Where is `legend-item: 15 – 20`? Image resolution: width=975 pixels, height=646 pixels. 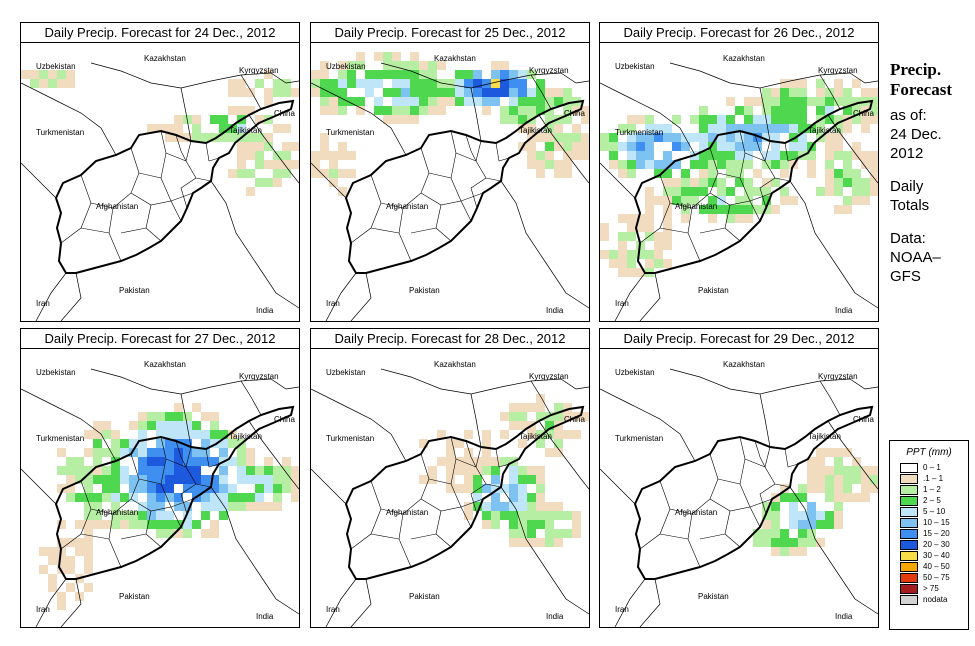 legend-item: 15 – 20 is located at coordinates (929, 533).